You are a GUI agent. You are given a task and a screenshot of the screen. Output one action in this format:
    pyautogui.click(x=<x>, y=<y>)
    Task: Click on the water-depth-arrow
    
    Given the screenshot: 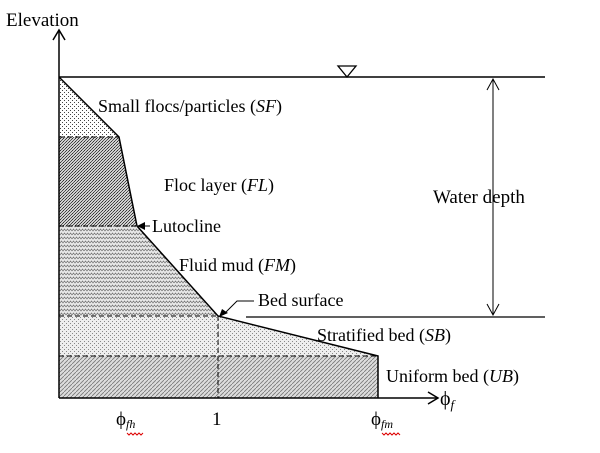 What is the action you would take?
    pyautogui.click(x=493, y=197)
    